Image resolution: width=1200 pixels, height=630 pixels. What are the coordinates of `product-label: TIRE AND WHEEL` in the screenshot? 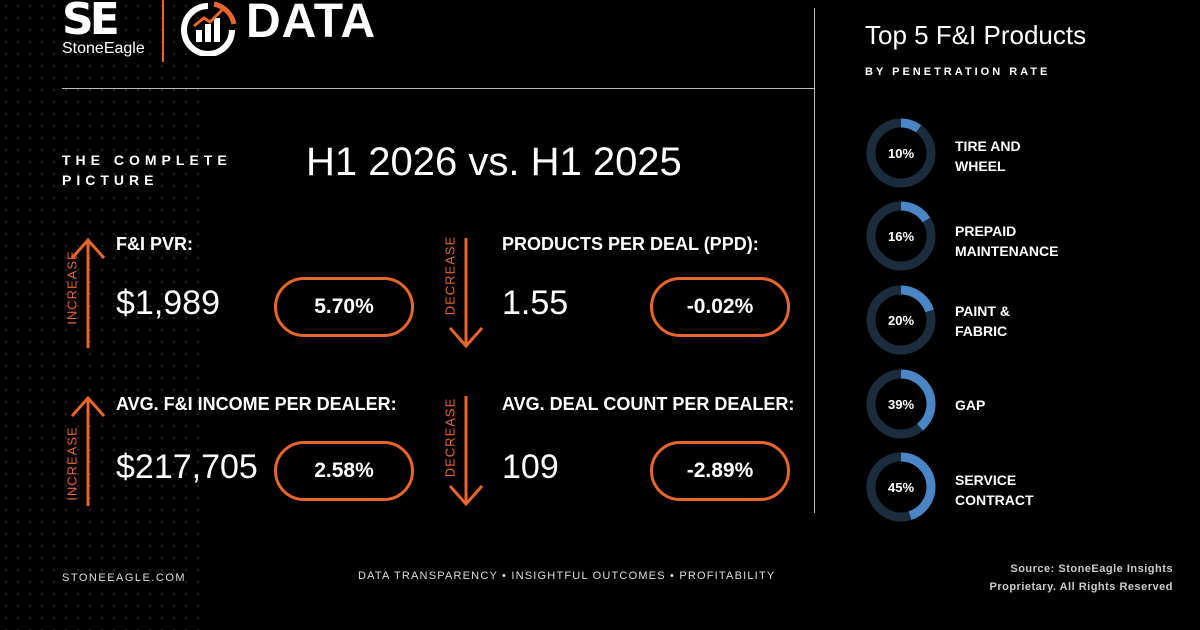 It's located at (988, 156).